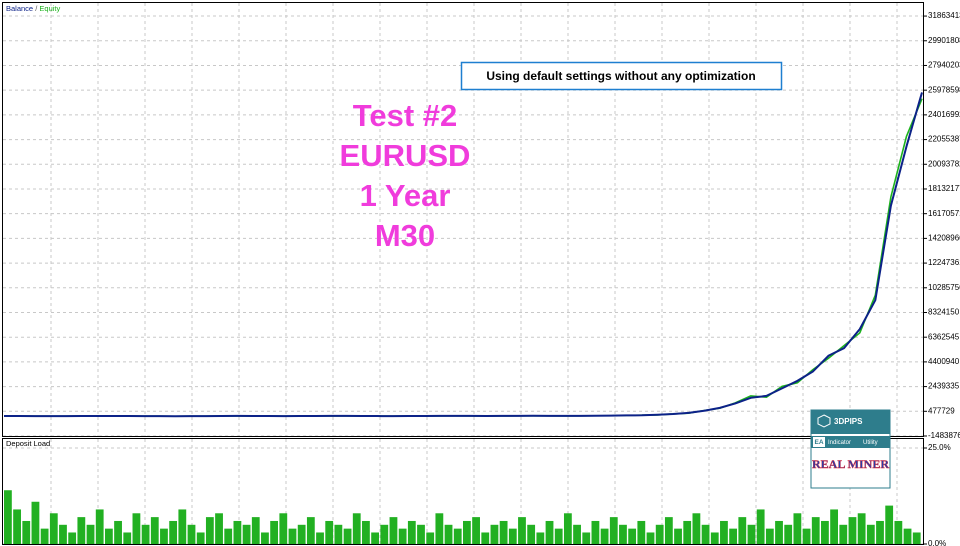  What do you see at coordinates (839, 443) in the screenshot?
I see `logo-tag: Indicator` at bounding box center [839, 443].